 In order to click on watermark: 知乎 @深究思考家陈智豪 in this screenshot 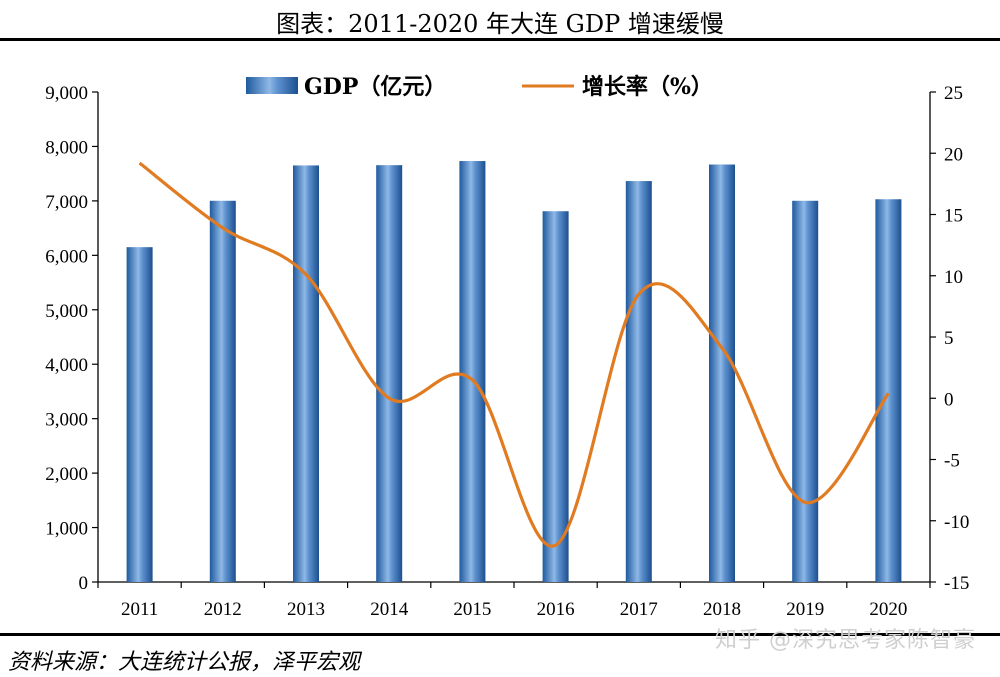, I will do `click(845, 640)`.